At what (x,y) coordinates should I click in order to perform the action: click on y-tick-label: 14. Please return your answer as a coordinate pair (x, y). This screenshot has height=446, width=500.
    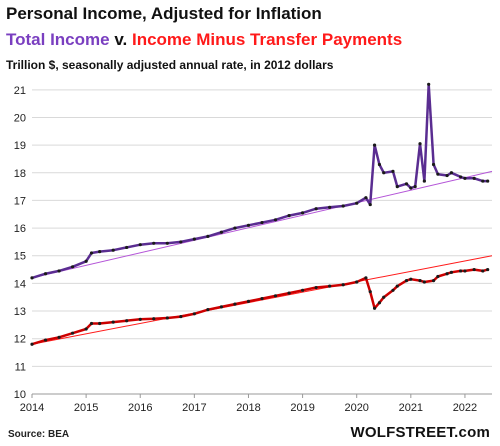
    Looking at the image, I should click on (20, 284).